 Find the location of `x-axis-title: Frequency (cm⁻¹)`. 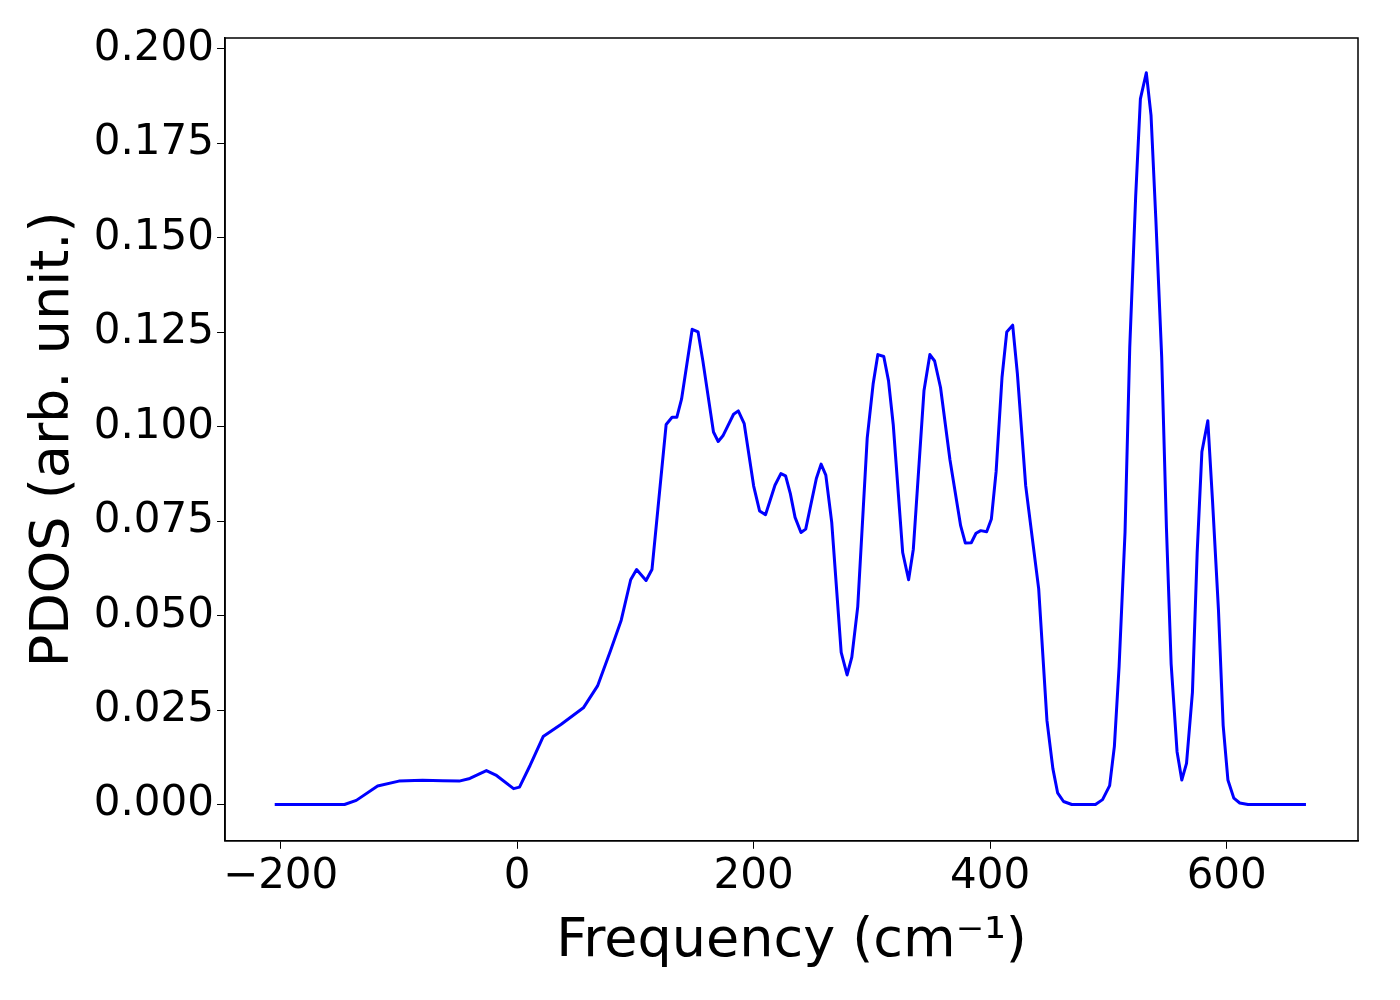

x-axis-title: Frequency (cm⁻¹) is located at coordinates (791, 937).